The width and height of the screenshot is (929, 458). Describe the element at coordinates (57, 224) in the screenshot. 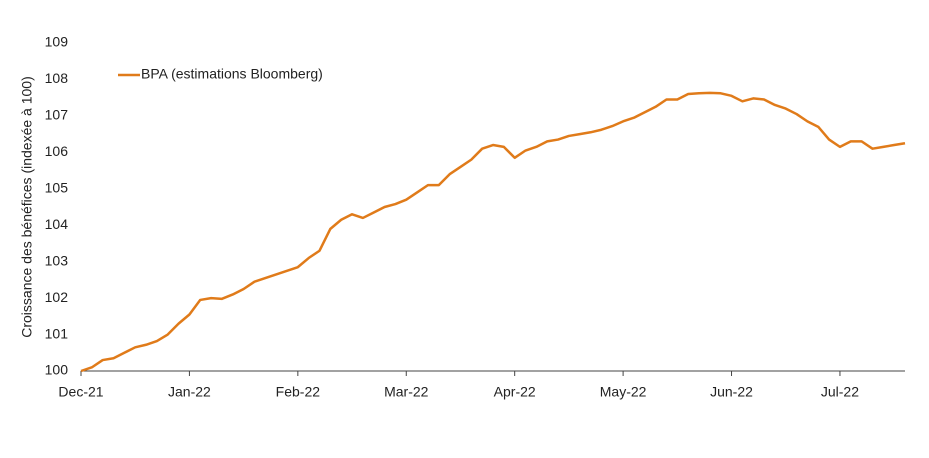

I see `y-tick-label: 104` at that location.